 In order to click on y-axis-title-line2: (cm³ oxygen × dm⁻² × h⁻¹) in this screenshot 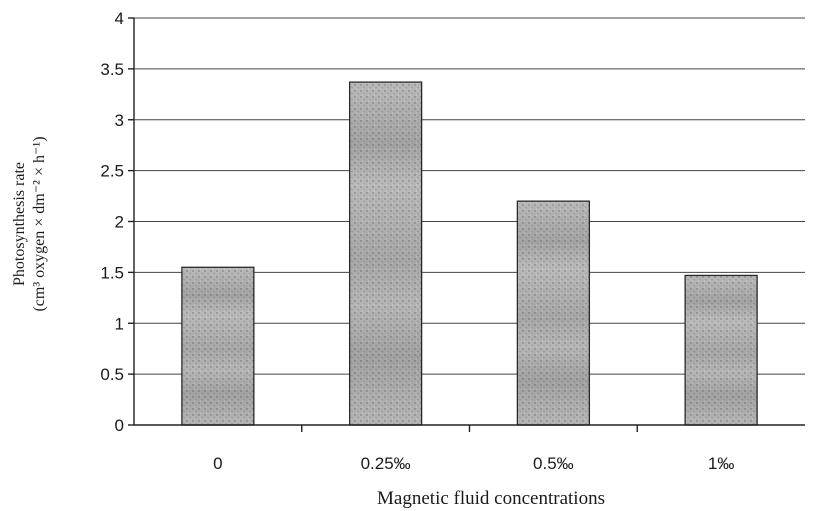, I will do `click(39, 223)`.